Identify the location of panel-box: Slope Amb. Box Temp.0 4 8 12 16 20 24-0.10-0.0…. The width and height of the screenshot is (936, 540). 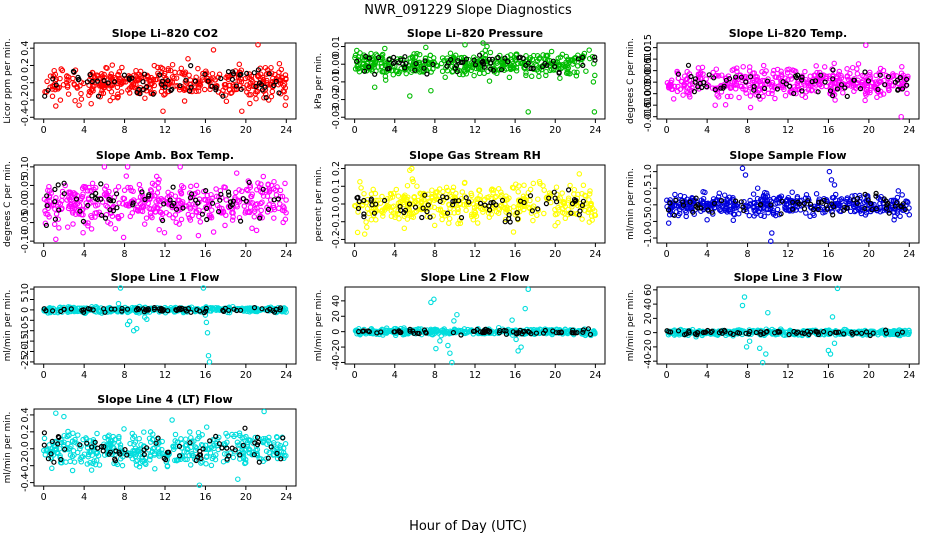
(150, 204).